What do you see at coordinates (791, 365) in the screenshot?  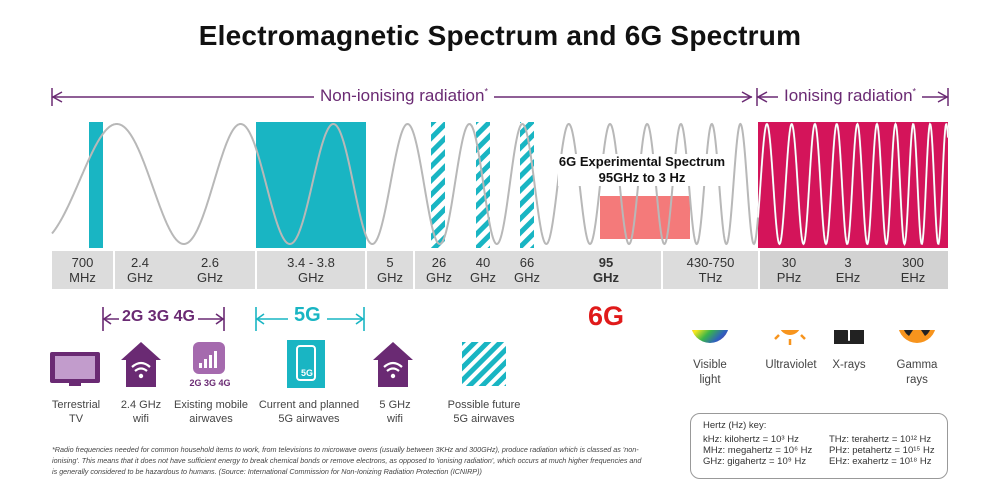 I see `caption-ultraviolet: Ultraviolet` at bounding box center [791, 365].